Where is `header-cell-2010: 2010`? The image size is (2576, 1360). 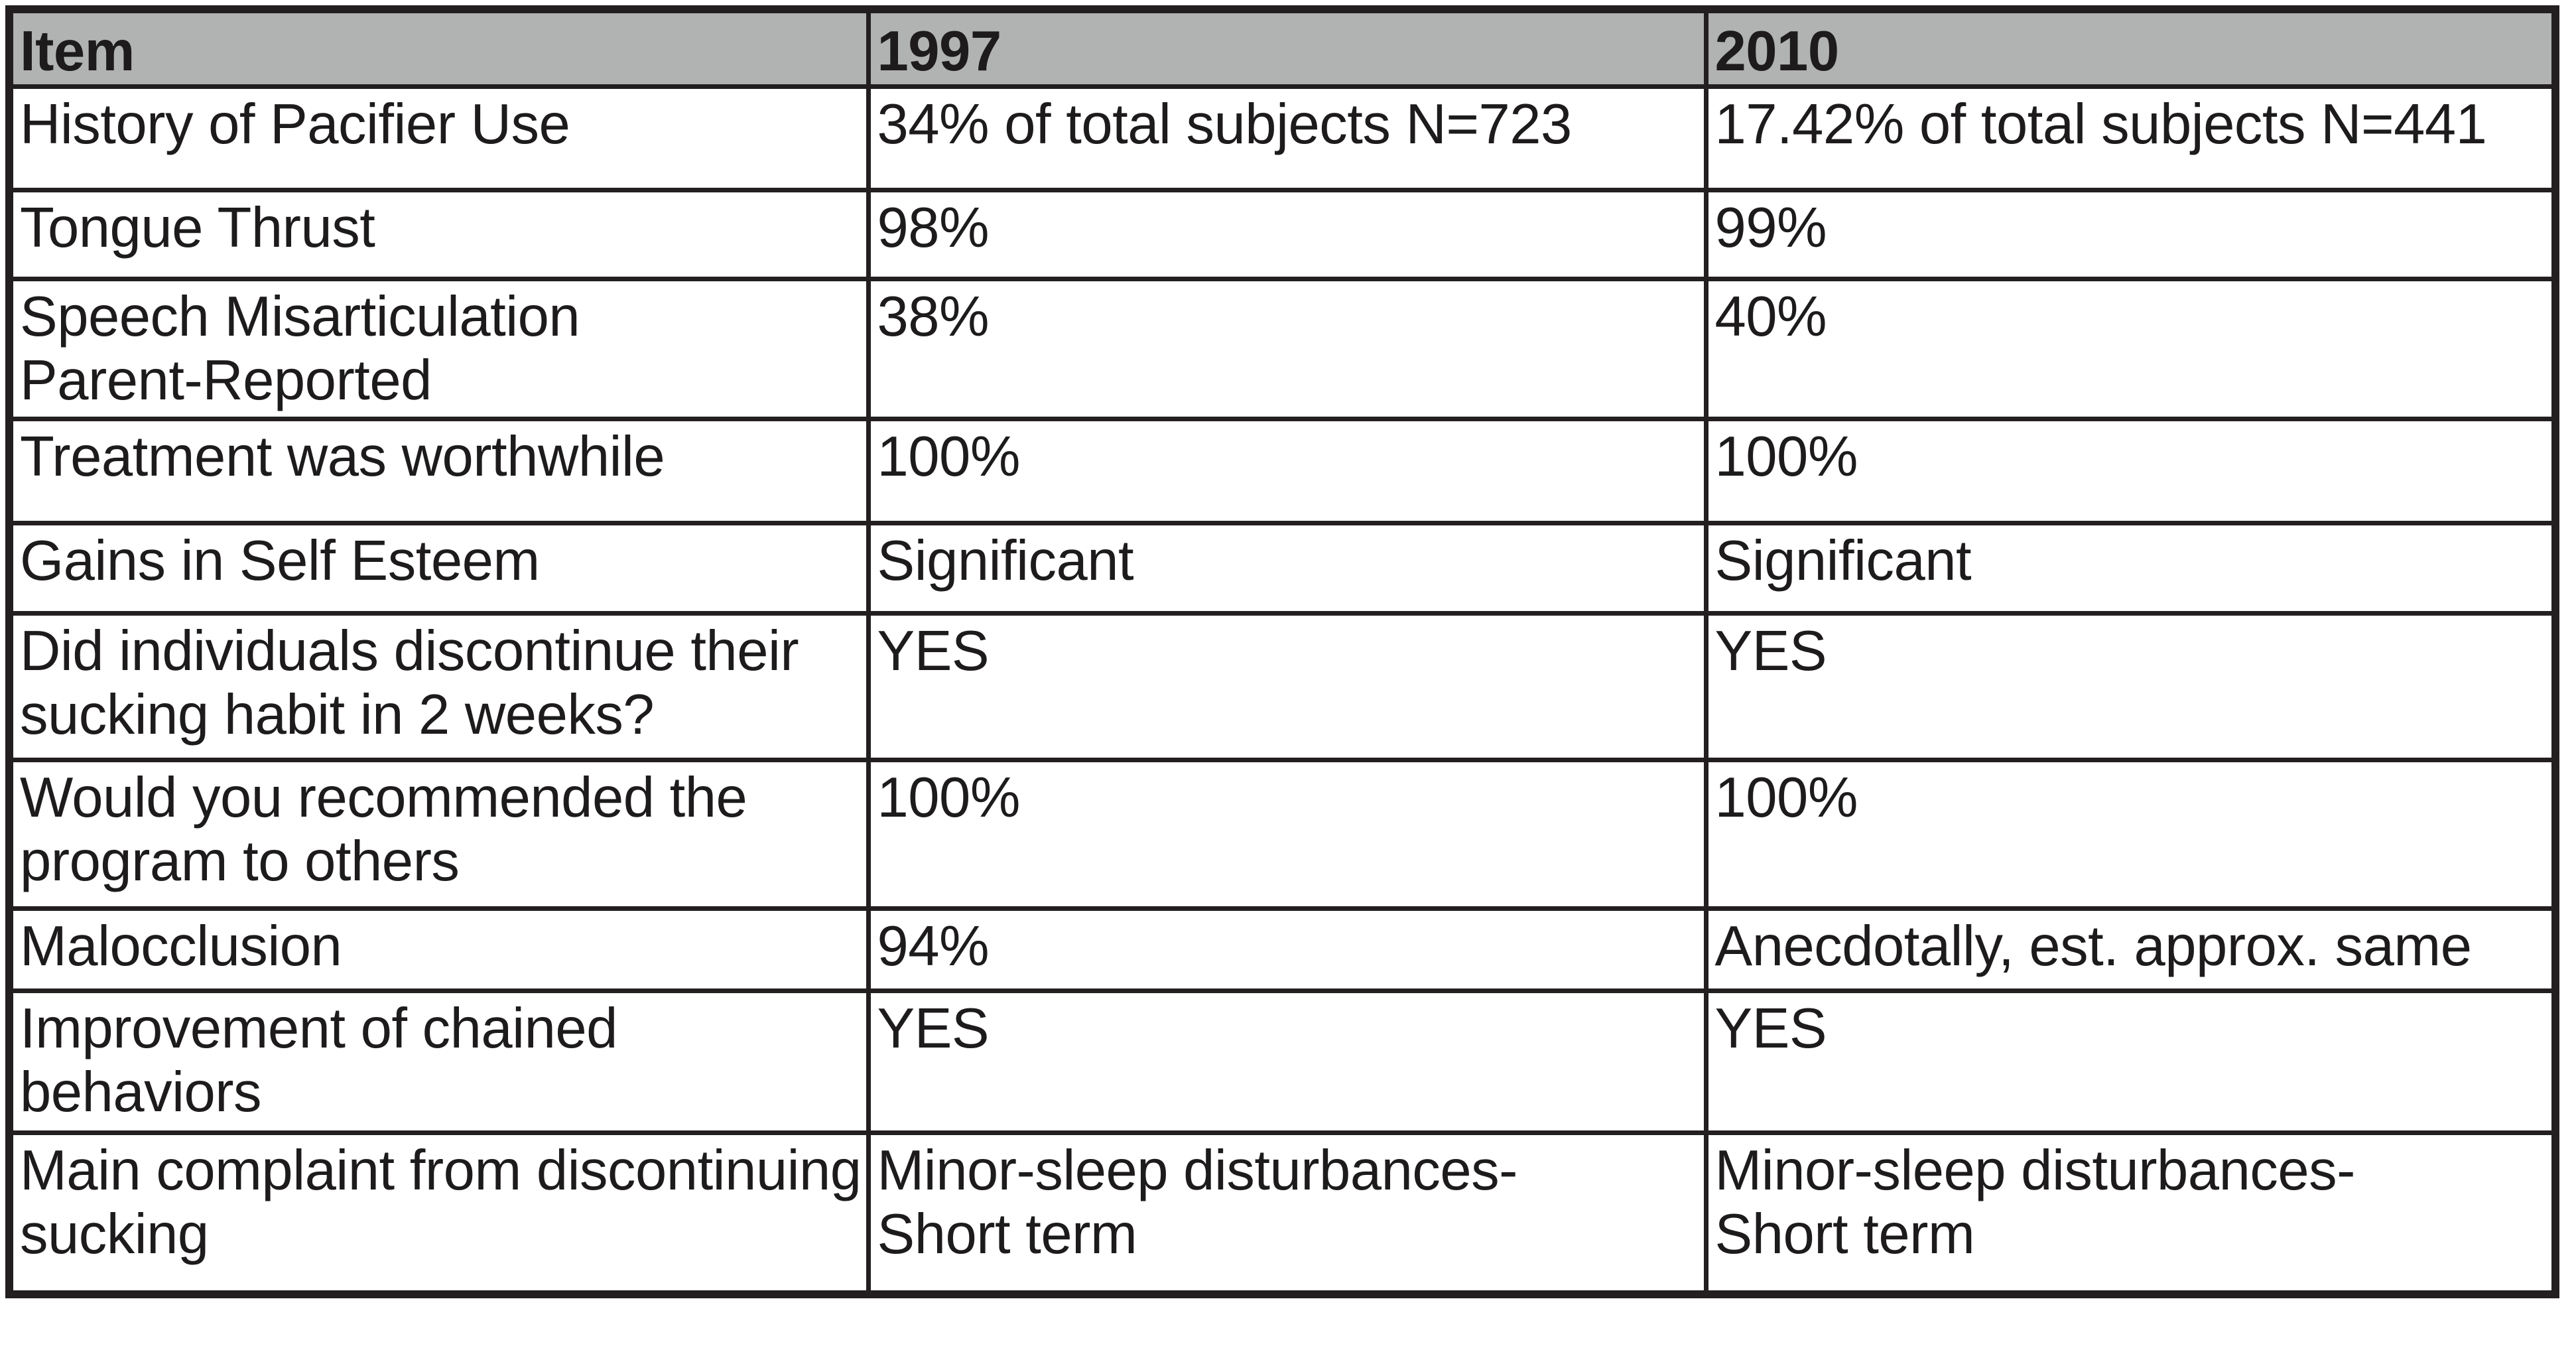 header-cell-2010: 2010 is located at coordinates (2131, 48).